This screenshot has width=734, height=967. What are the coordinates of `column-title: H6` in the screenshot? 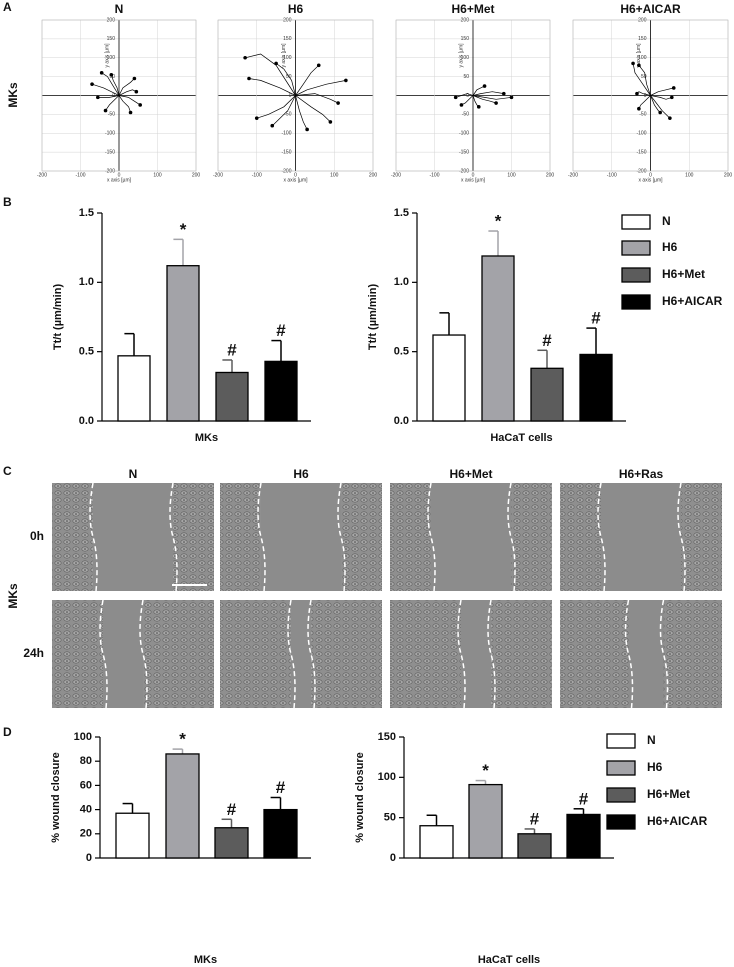 It's located at (301, 474).